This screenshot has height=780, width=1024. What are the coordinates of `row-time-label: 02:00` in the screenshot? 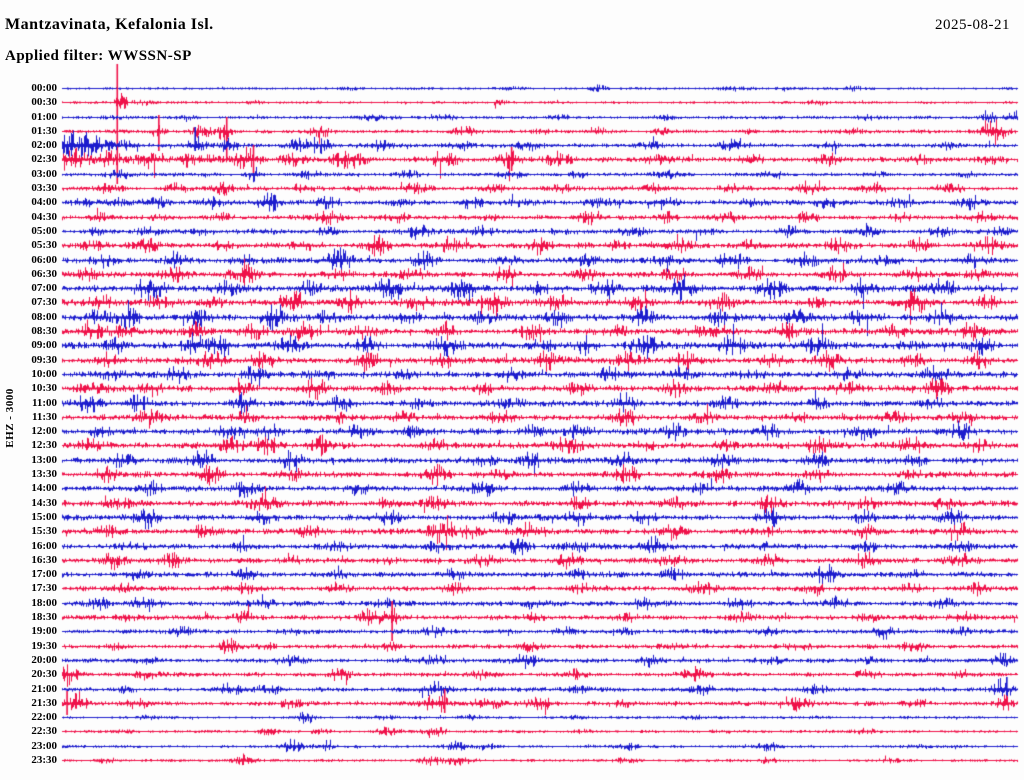 It's located at (44, 145).